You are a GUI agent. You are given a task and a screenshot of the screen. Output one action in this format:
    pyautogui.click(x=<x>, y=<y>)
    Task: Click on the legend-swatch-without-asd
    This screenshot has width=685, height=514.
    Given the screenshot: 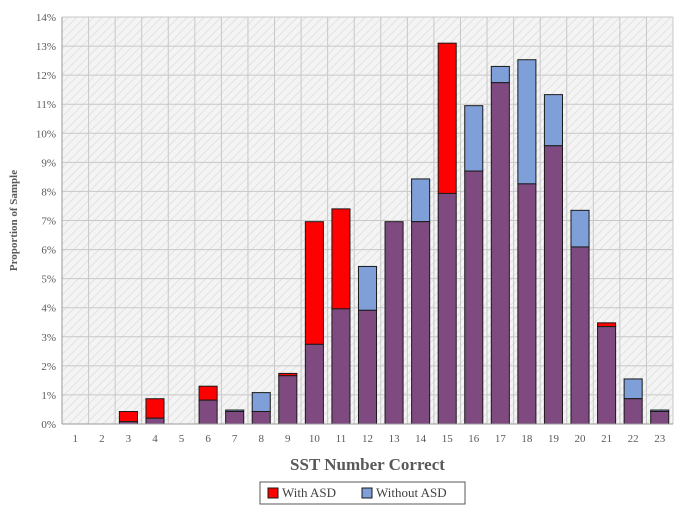 What is the action you would take?
    pyautogui.click(x=367, y=493)
    